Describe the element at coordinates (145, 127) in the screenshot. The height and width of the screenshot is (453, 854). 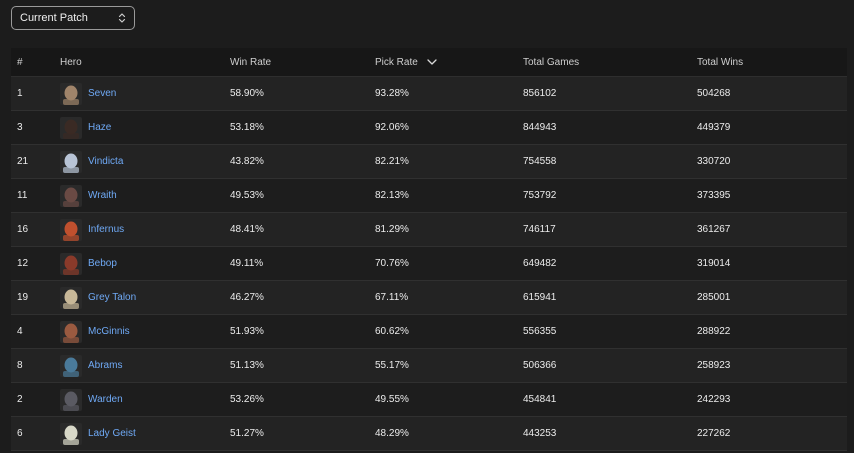
I see `cell-hero: Haze` at that location.